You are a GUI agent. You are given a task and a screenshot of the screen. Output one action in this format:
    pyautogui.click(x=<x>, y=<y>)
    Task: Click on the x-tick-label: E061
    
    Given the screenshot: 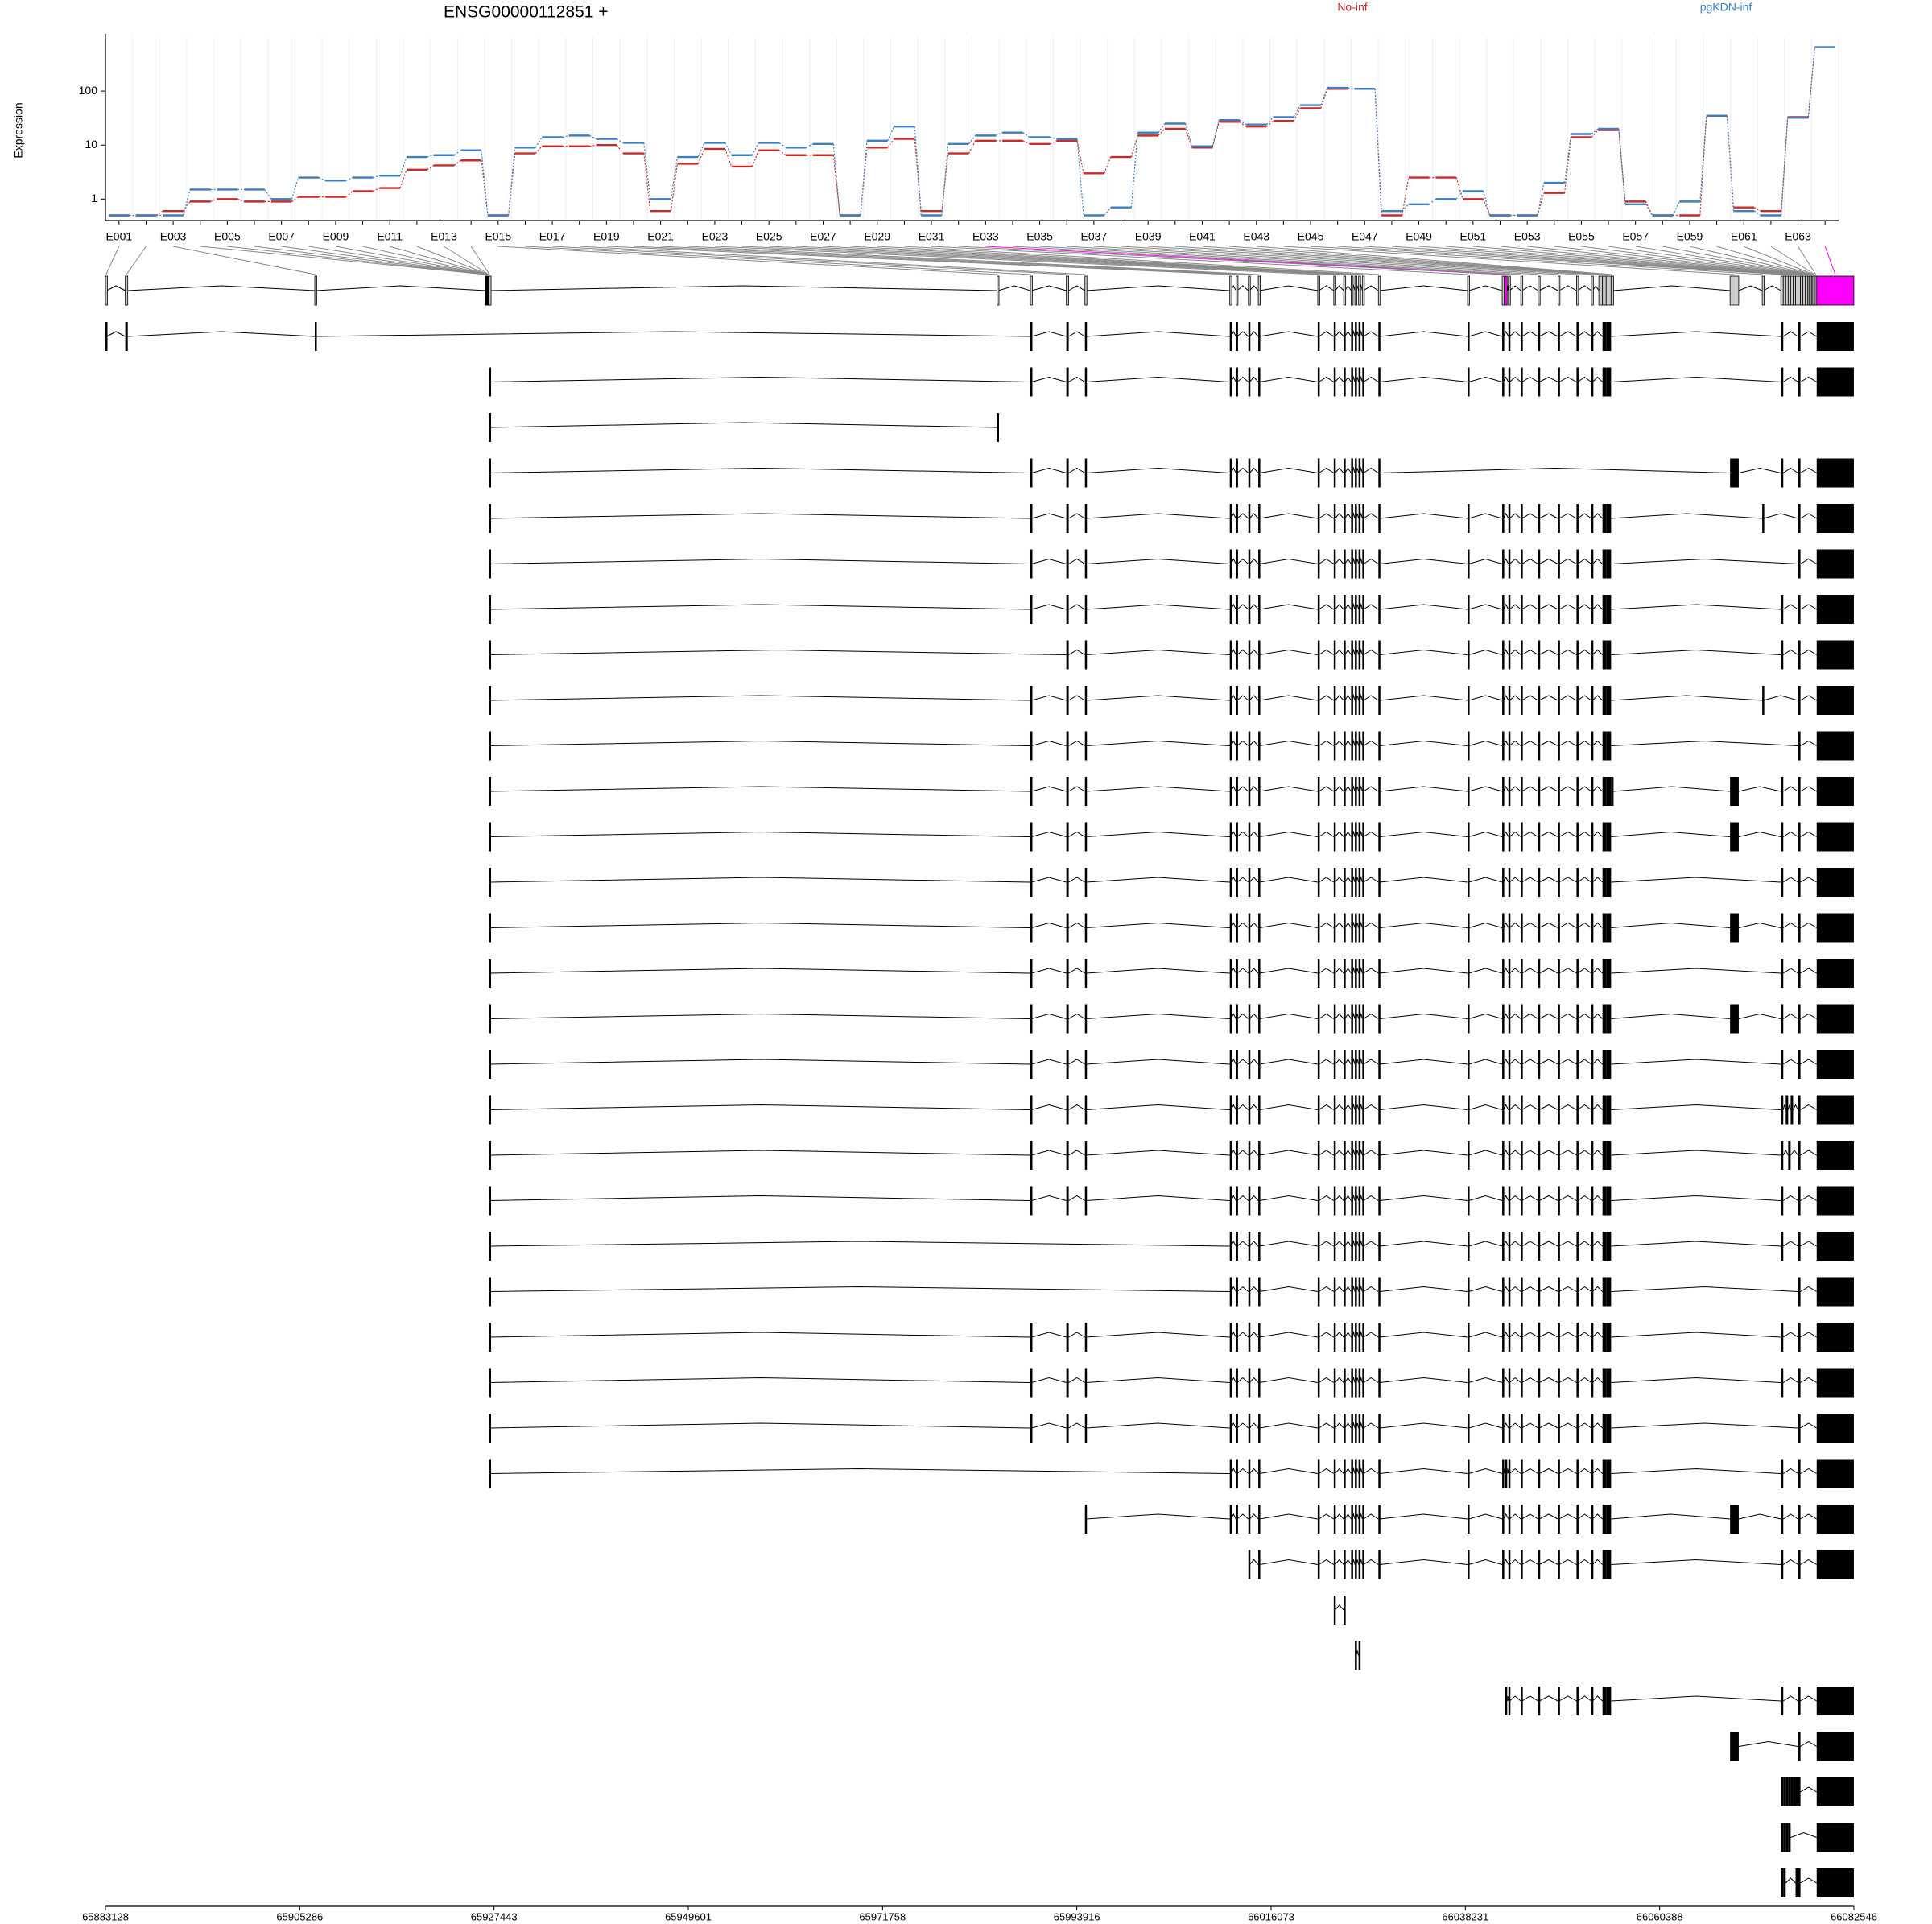 What is the action you would take?
    pyautogui.click(x=1744, y=236)
    